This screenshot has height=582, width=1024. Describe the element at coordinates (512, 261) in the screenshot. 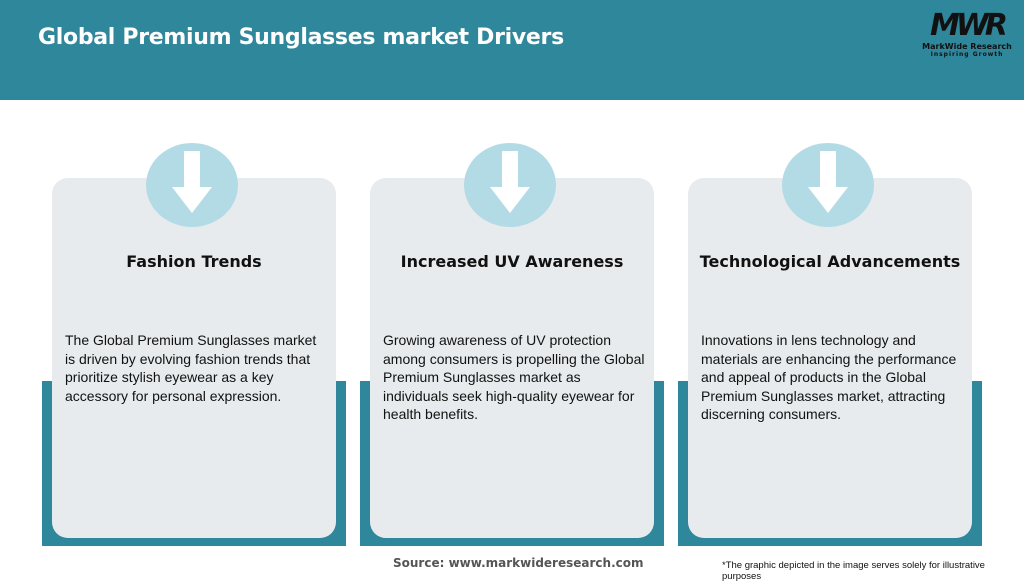

I see `card-title: Increased UV Awareness` at that location.